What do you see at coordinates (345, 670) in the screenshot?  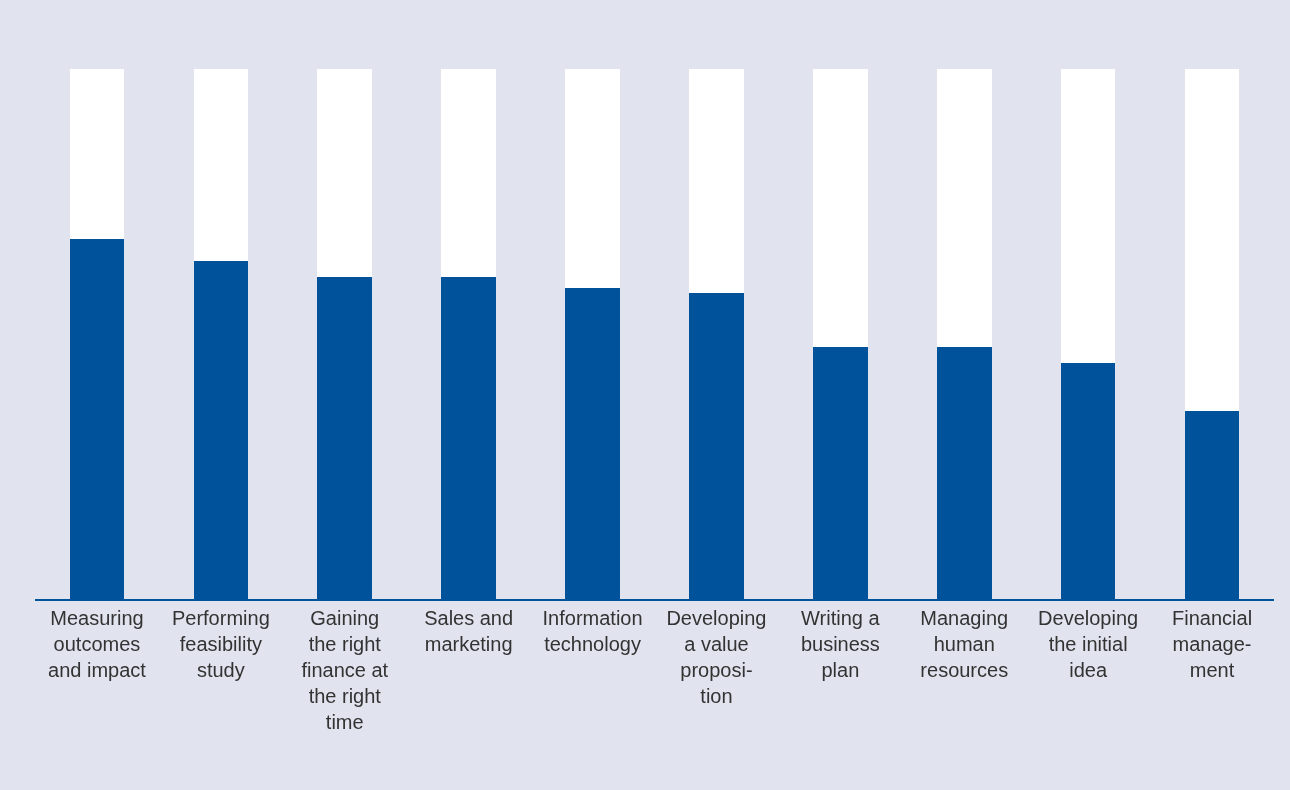 I see `x-tick-label: Gaining the right finance at the right time` at bounding box center [345, 670].